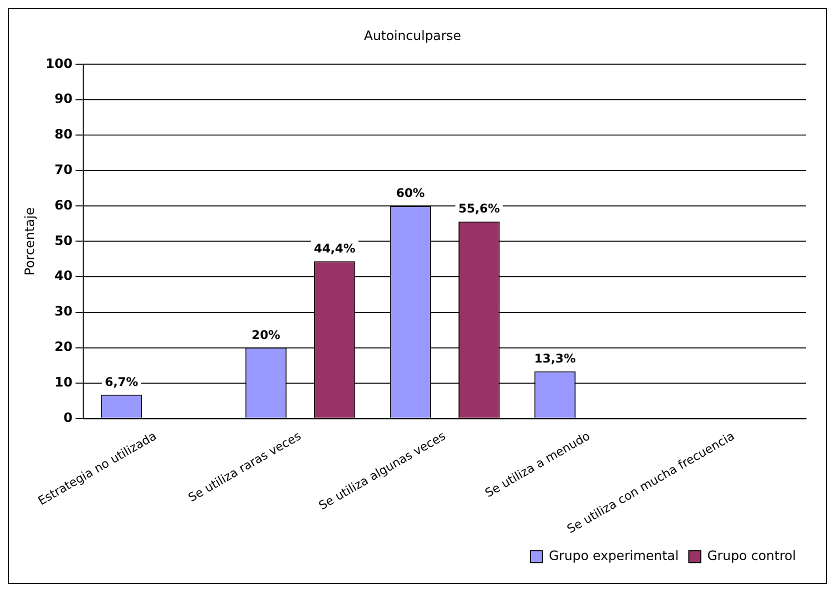 The width and height of the screenshot is (835, 592). Describe the element at coordinates (63, 206) in the screenshot. I see `y-tick-label: 60` at that location.